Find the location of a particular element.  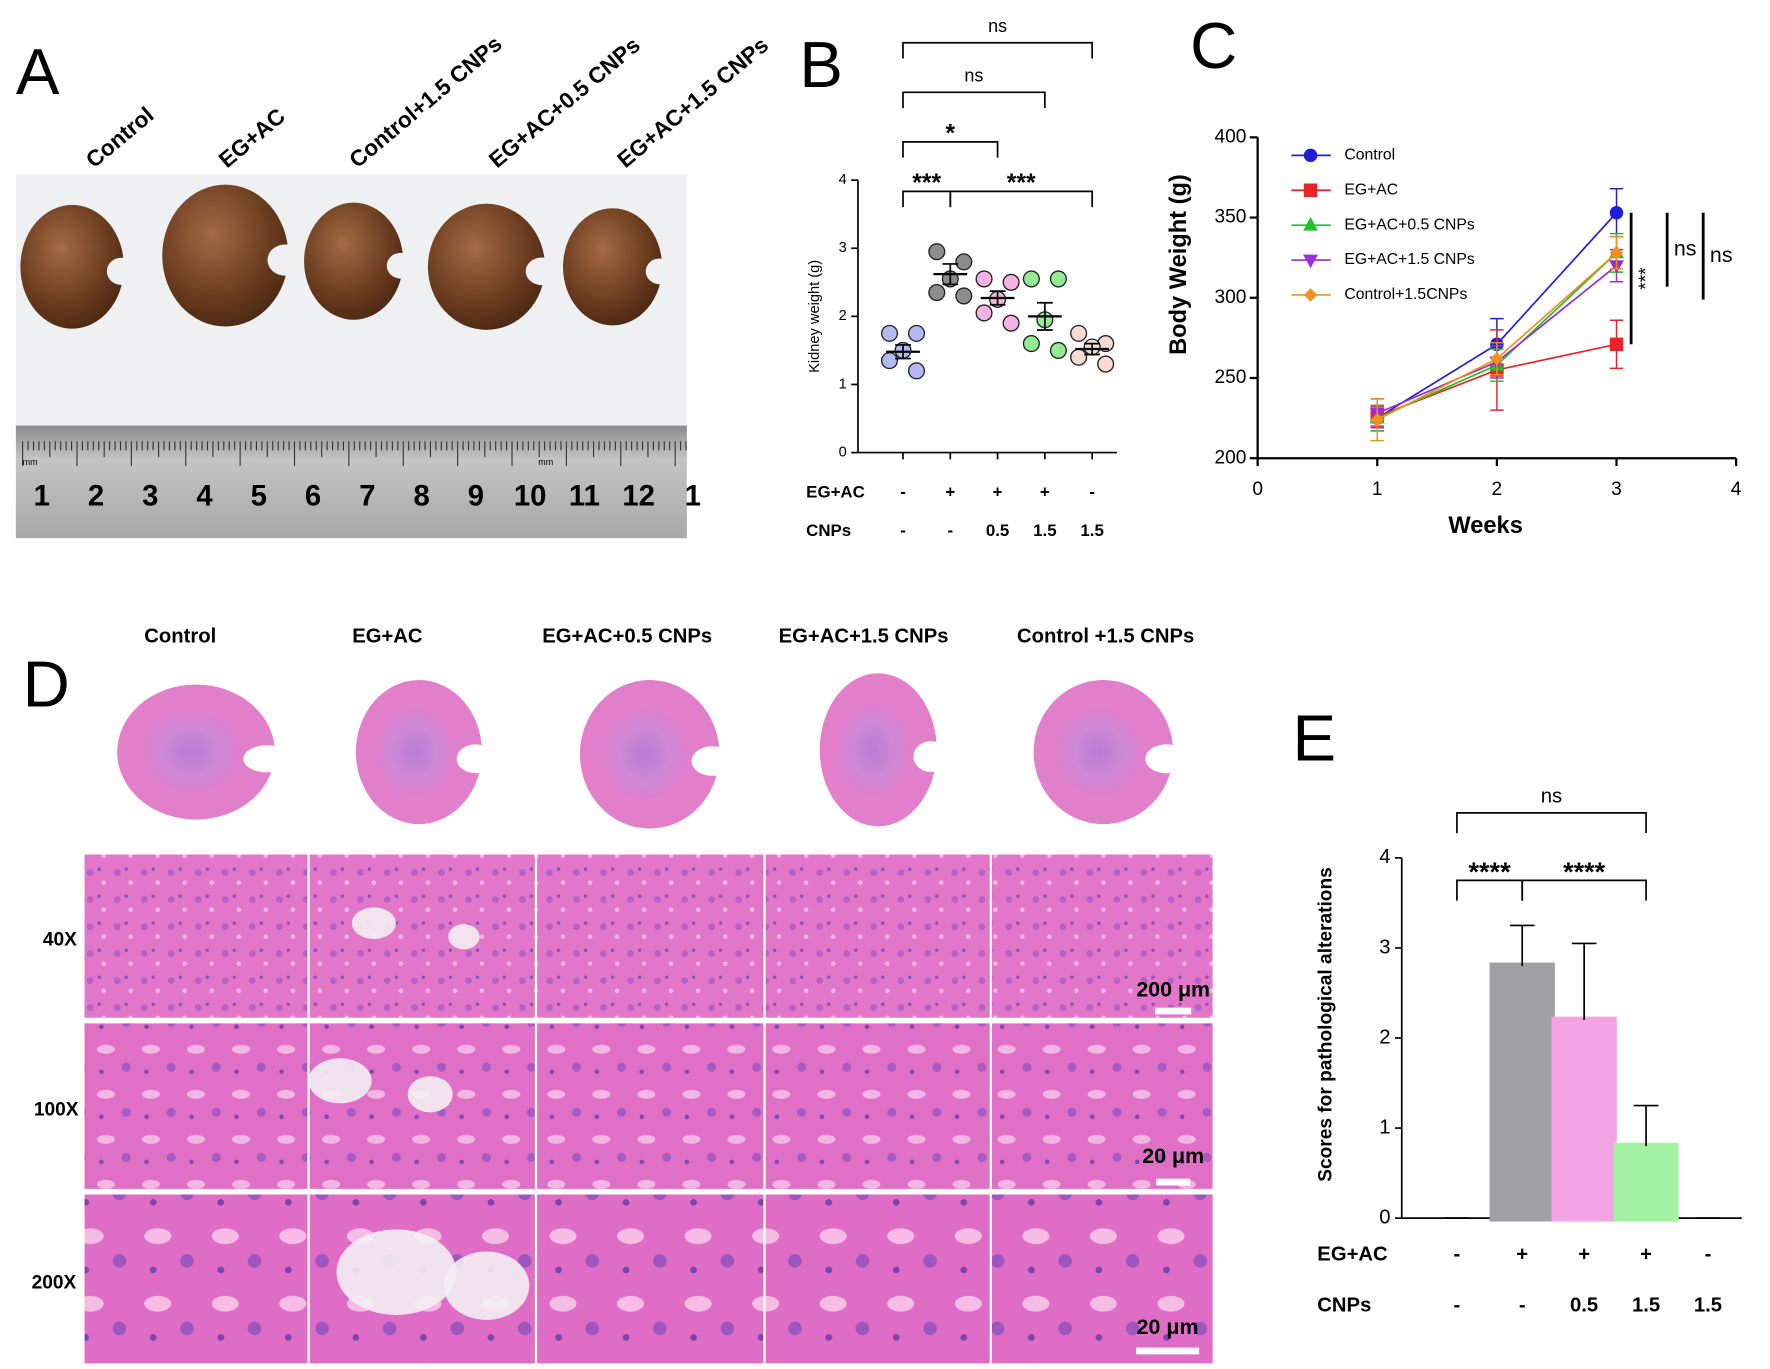

ruler-number: 1 is located at coordinates (42, 496).